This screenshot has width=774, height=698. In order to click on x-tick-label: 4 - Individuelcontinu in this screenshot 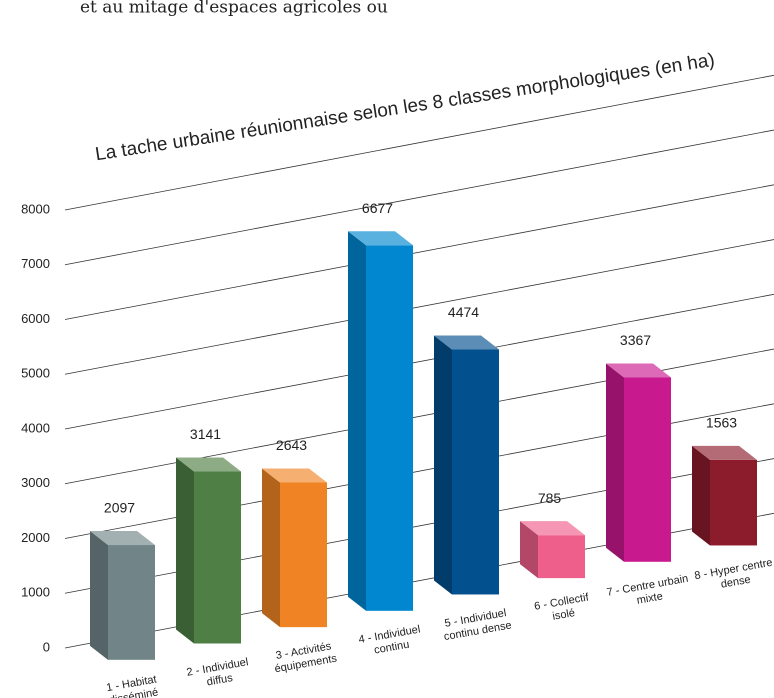, I will do `click(391, 640)`.